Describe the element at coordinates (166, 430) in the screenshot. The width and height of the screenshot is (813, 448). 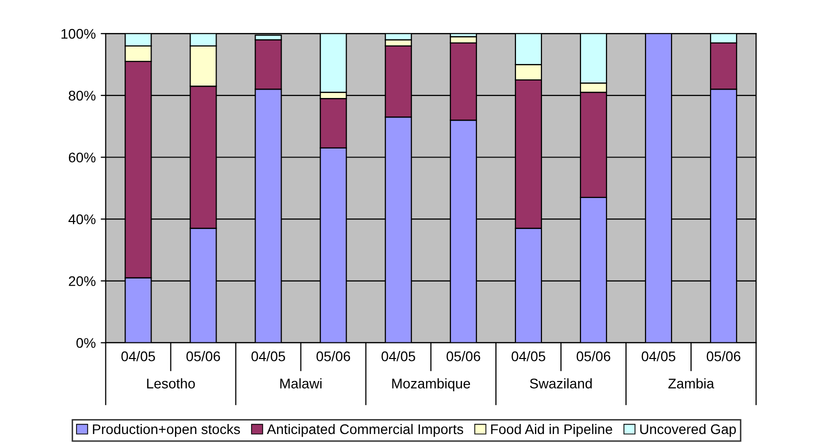
I see `legend-label: Production+open stocks` at that location.